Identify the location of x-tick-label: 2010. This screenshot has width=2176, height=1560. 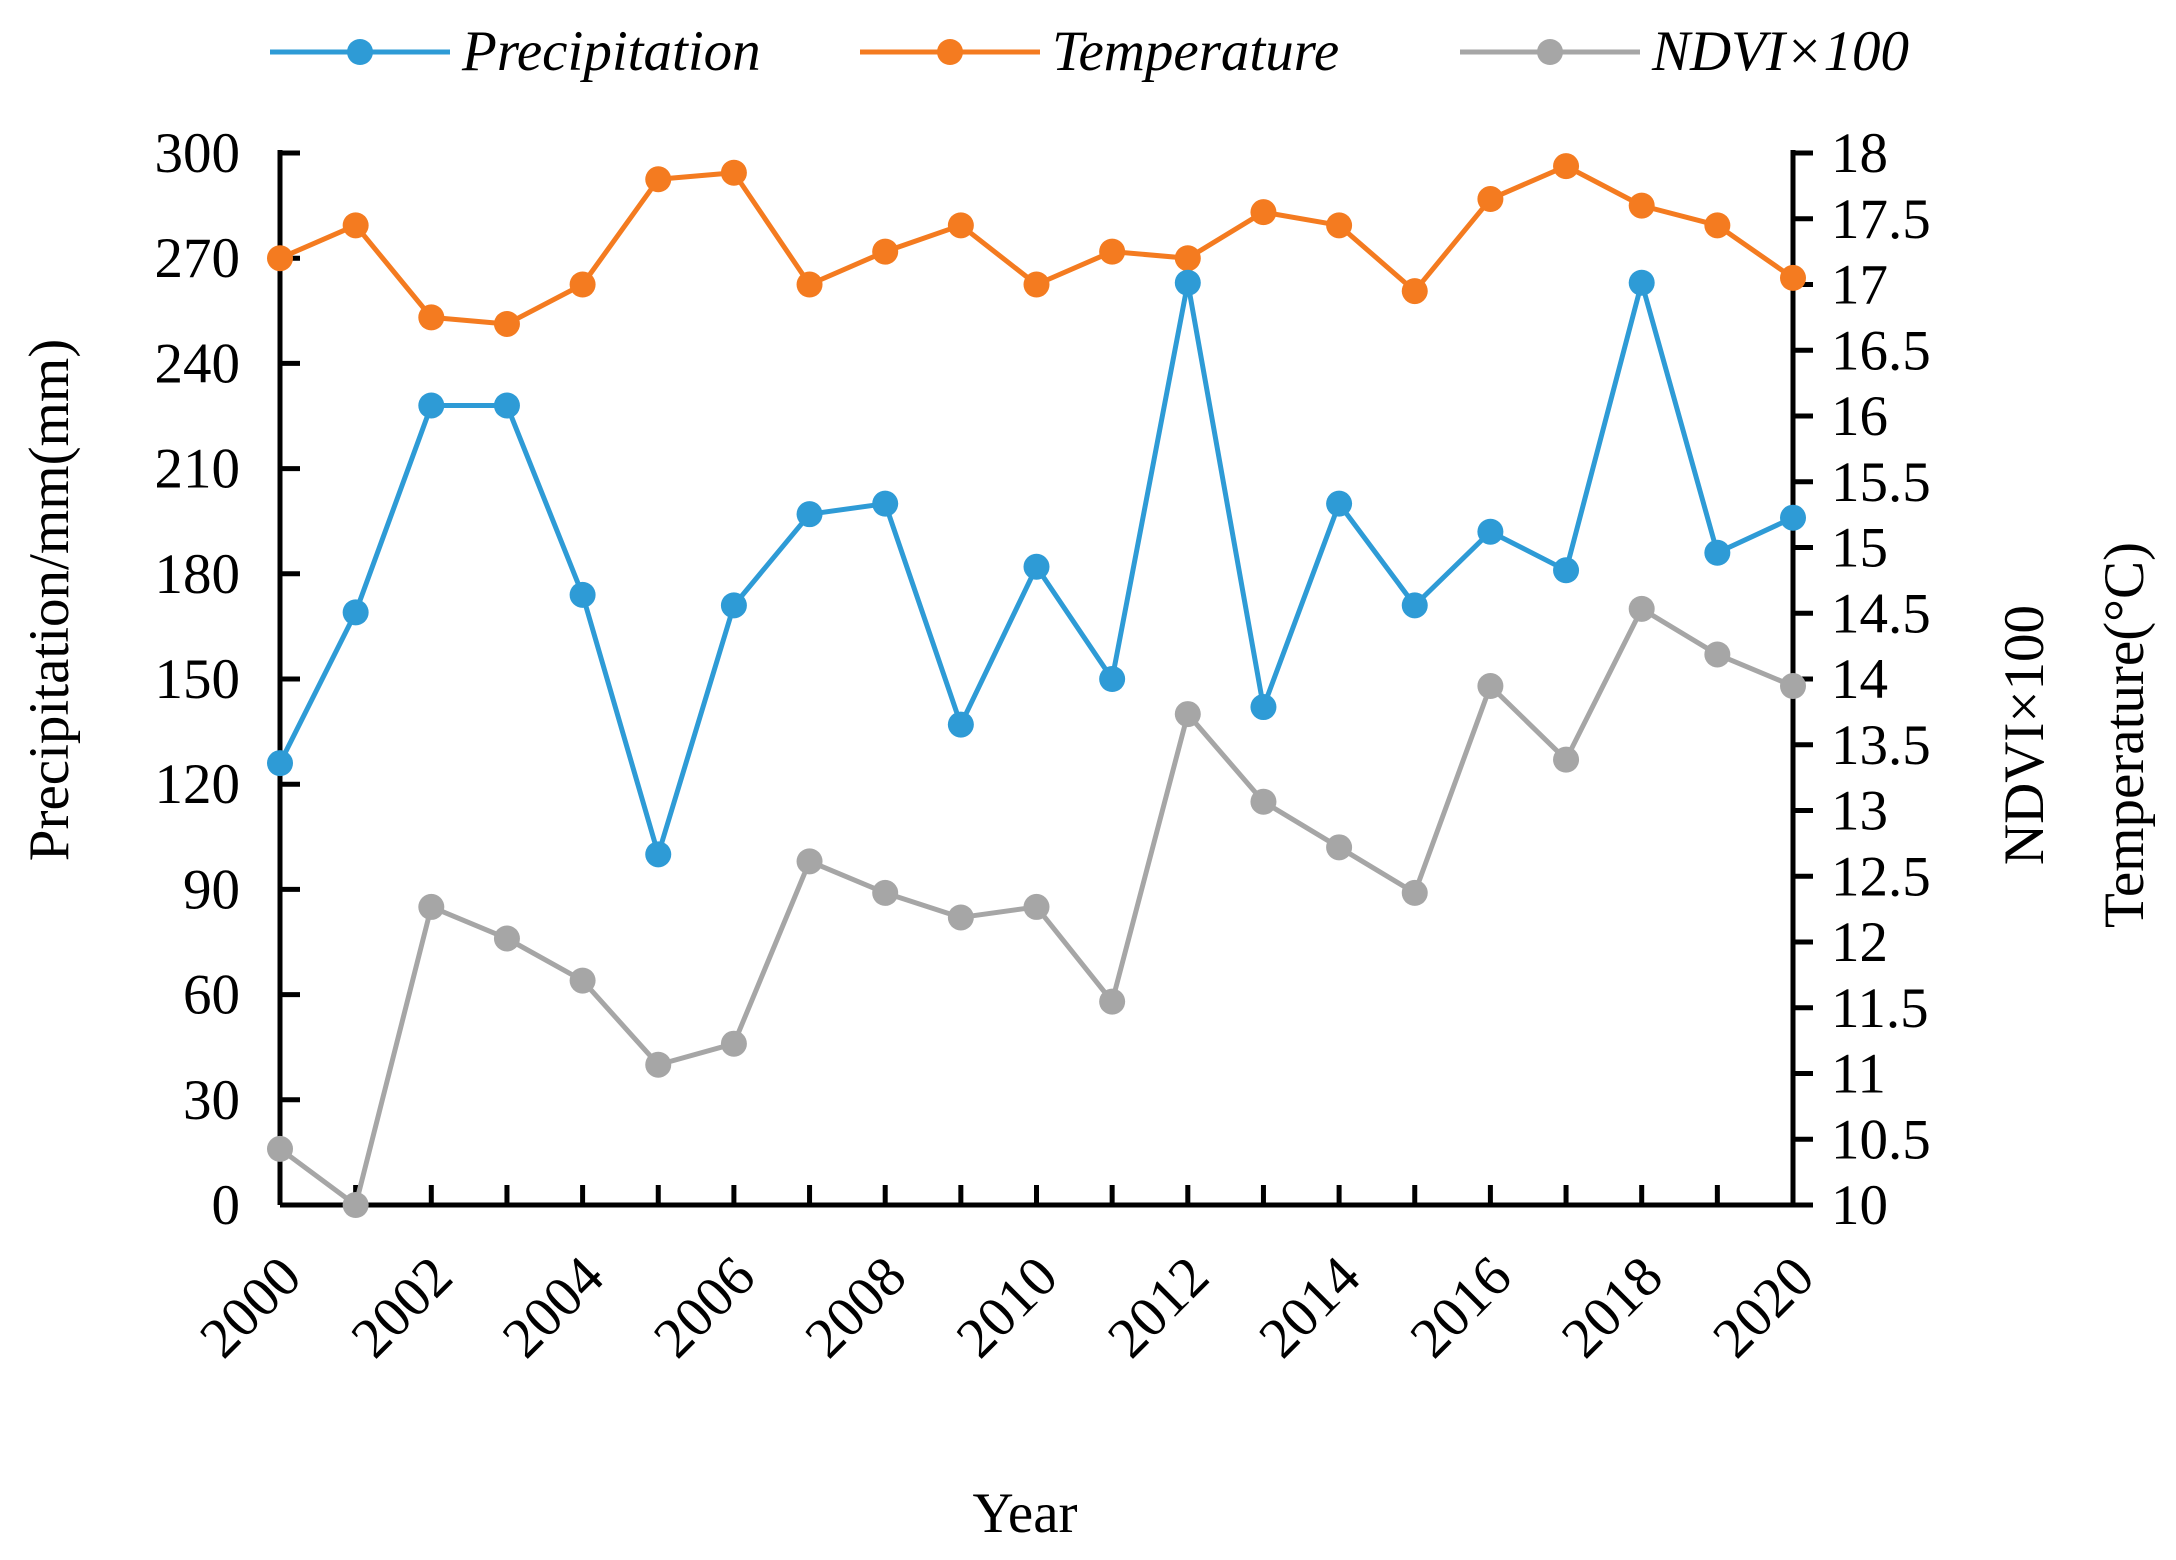
(1007, 1307).